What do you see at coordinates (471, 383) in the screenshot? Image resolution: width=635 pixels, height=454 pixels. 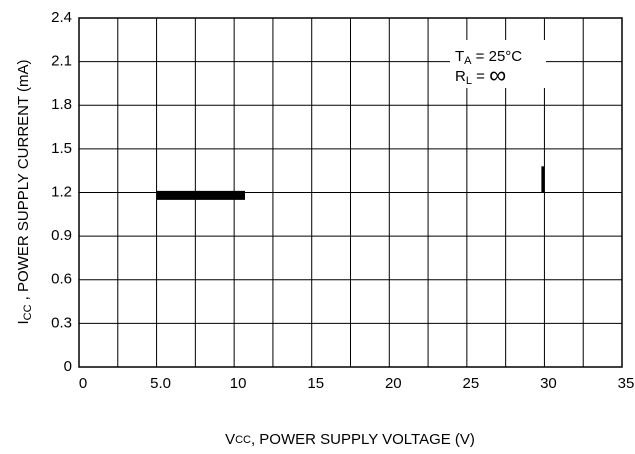 I see `x-tick-label: 25` at bounding box center [471, 383].